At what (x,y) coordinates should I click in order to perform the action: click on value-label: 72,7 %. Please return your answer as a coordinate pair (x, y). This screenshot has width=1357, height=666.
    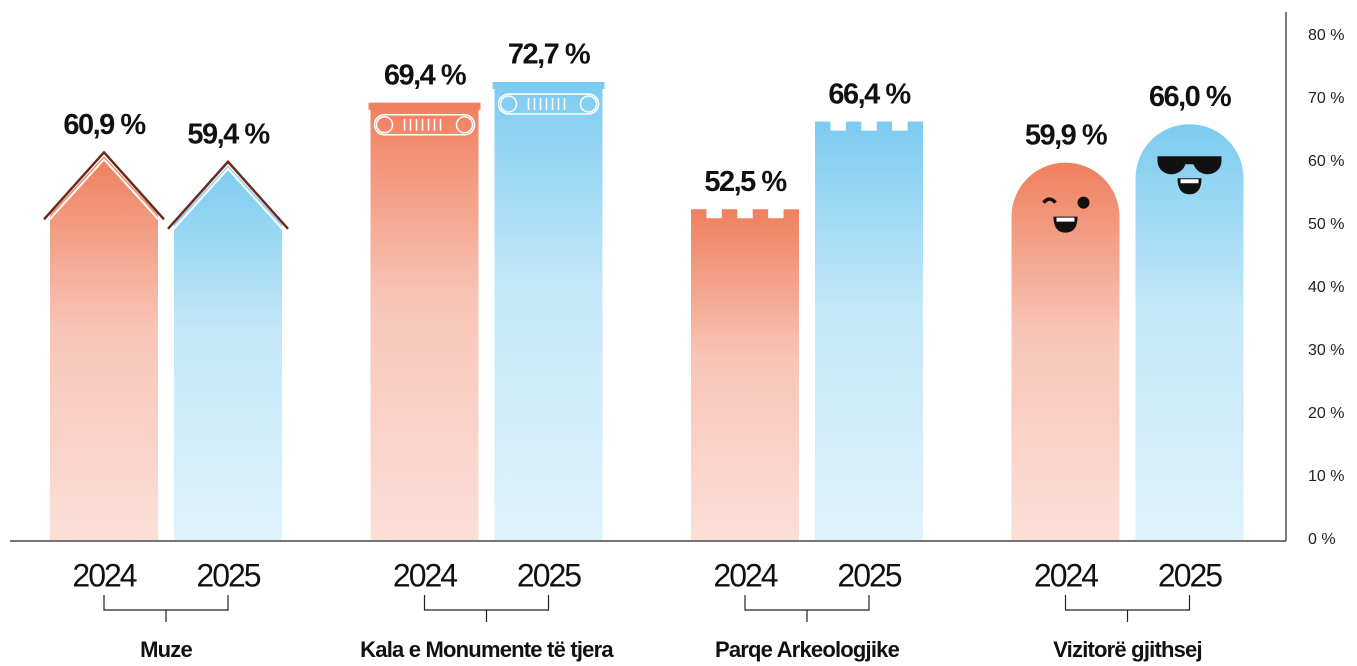
    Looking at the image, I should click on (549, 55).